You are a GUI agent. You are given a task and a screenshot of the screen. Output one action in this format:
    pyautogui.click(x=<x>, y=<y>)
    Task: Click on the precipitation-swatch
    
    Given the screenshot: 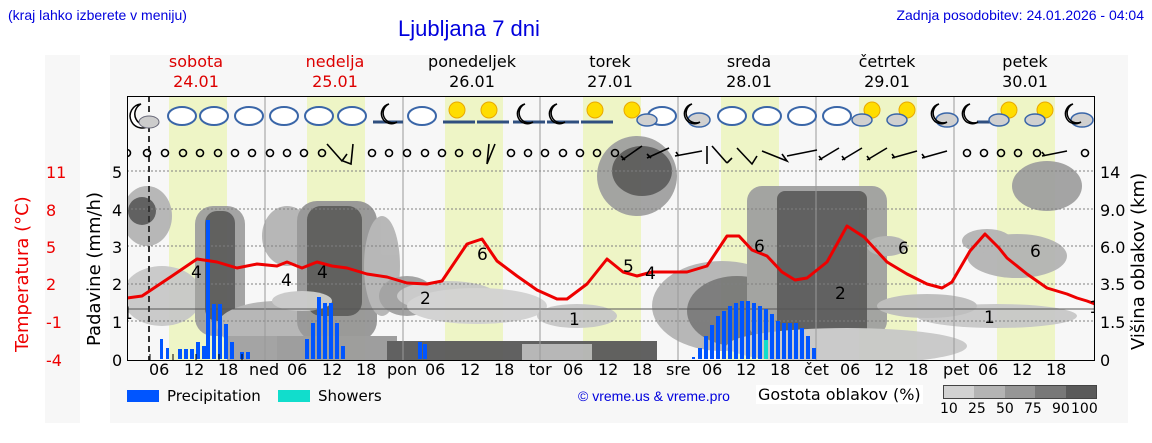 What is the action you would take?
    pyautogui.click(x=143, y=396)
    